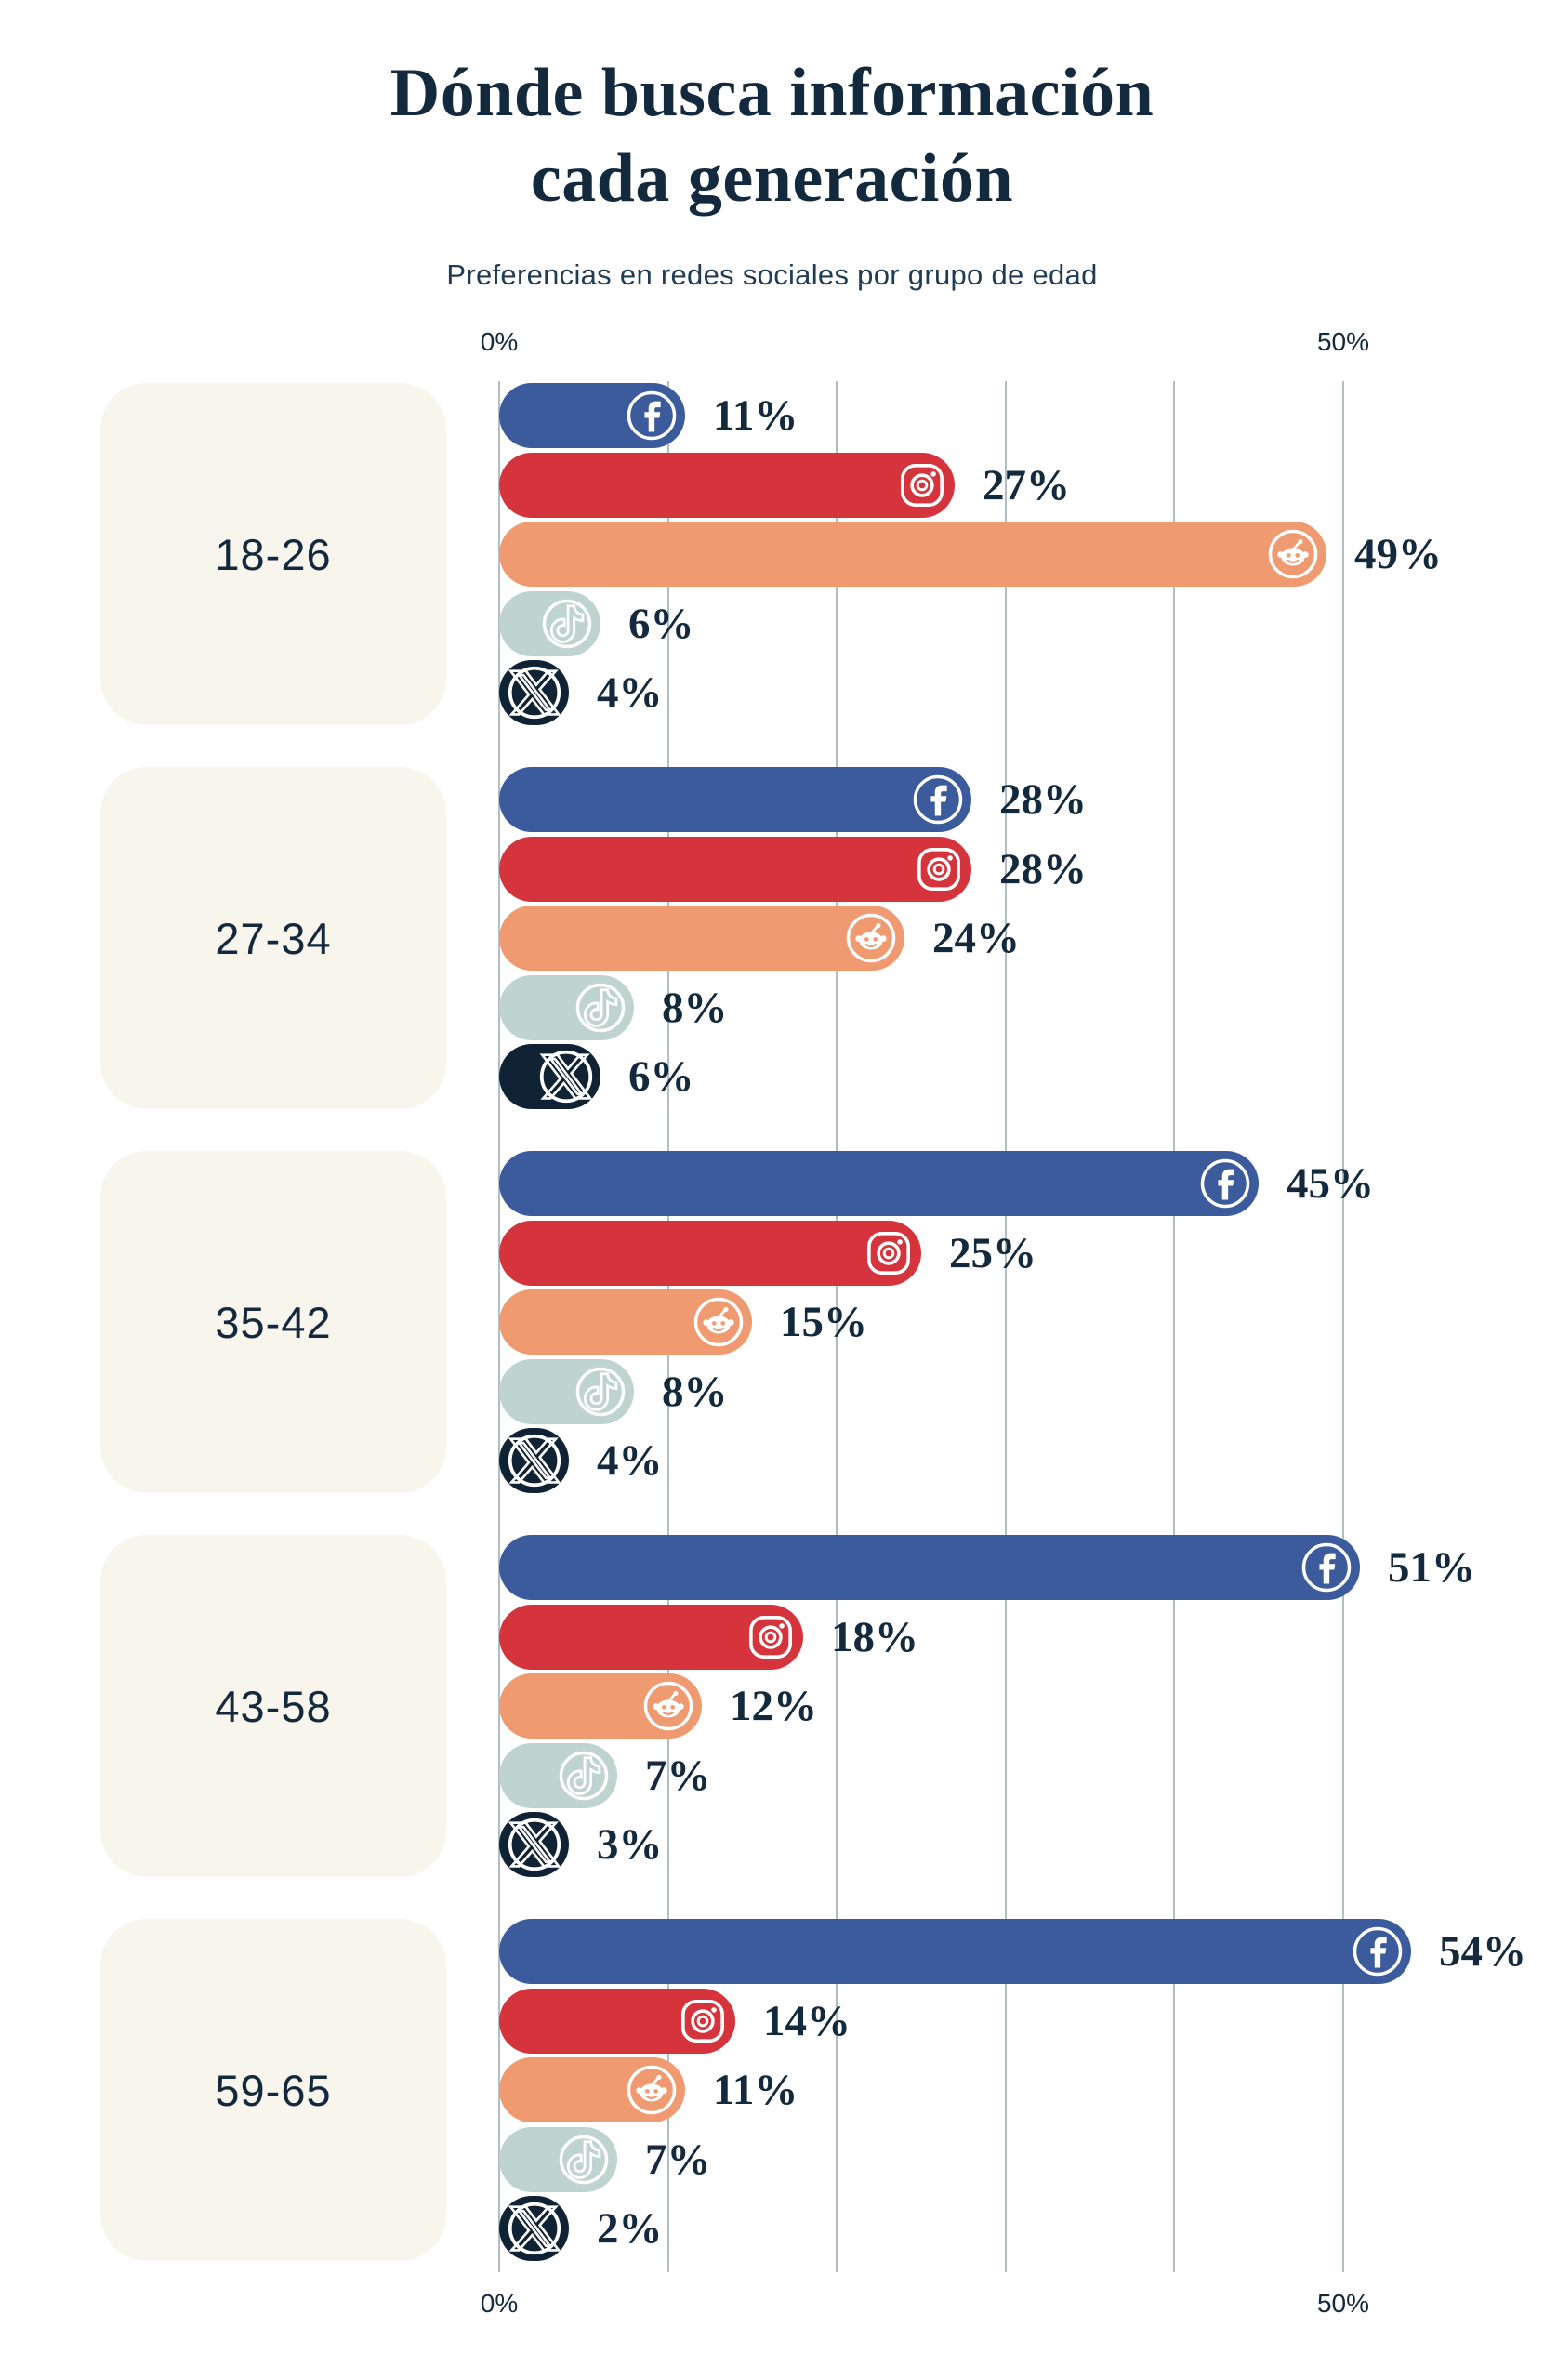 The width and height of the screenshot is (1544, 2380). I want to click on age-group-label: 35-42, so click(274, 1322).